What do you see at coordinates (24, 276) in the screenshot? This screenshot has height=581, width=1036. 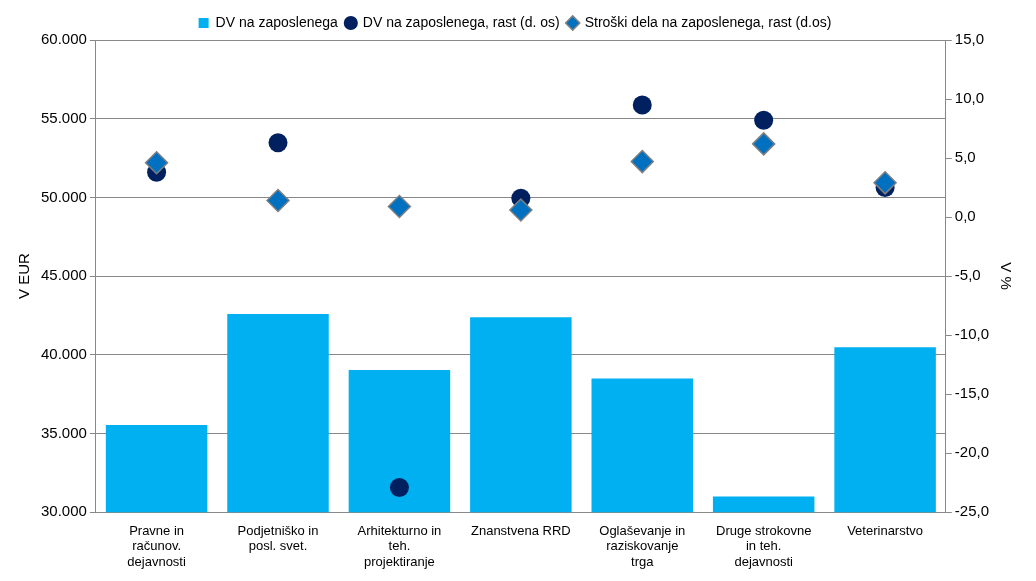 I see `y-axis-title: V EUR` at bounding box center [24, 276].